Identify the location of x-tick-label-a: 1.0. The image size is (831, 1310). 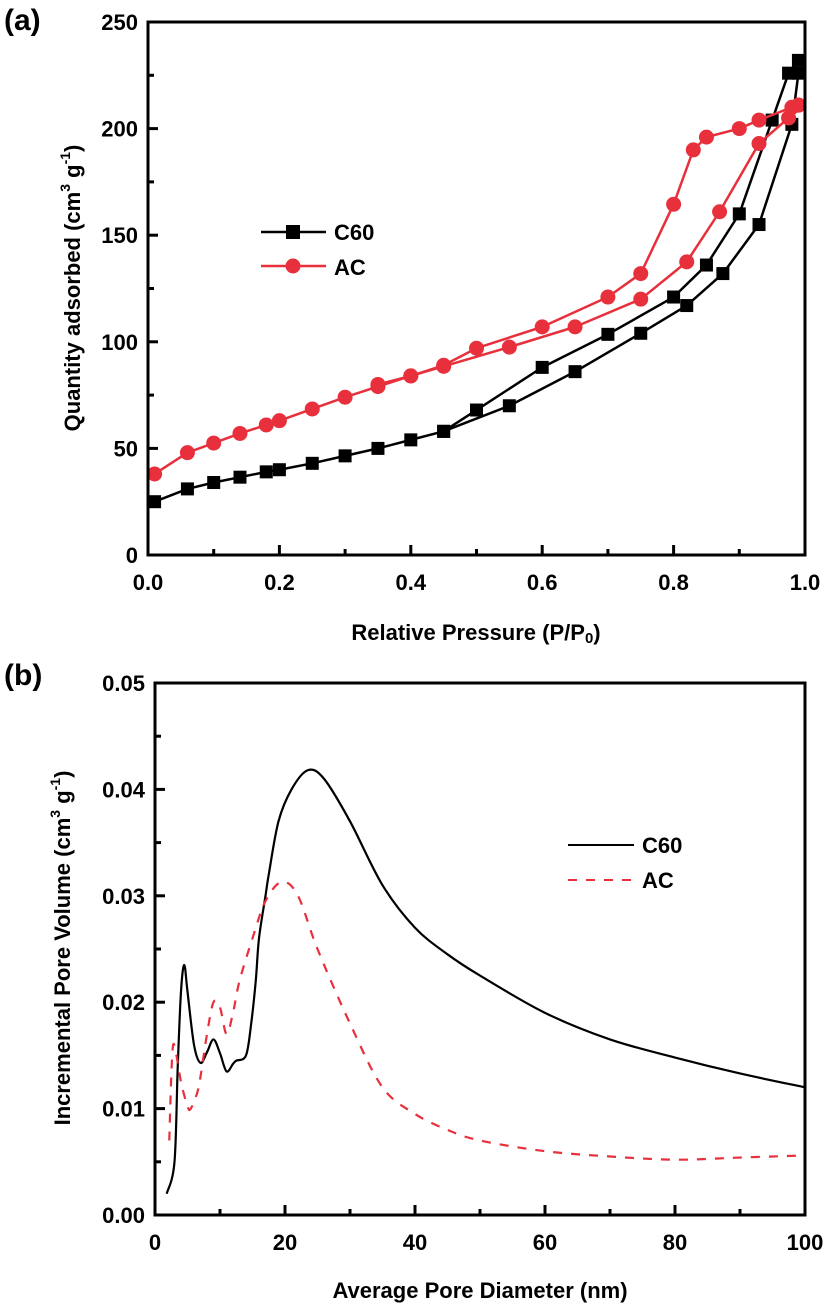
(805, 582).